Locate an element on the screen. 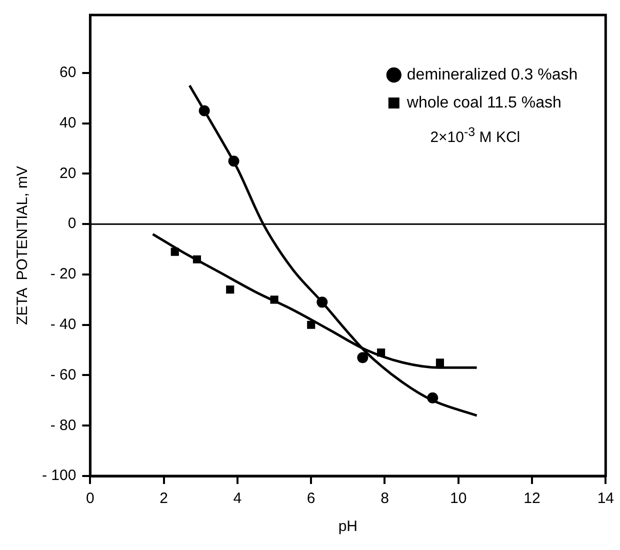 This screenshot has height=550, width=620. annotation: 2×10$^{-3}$ M KCl is located at coordinates (475, 135).